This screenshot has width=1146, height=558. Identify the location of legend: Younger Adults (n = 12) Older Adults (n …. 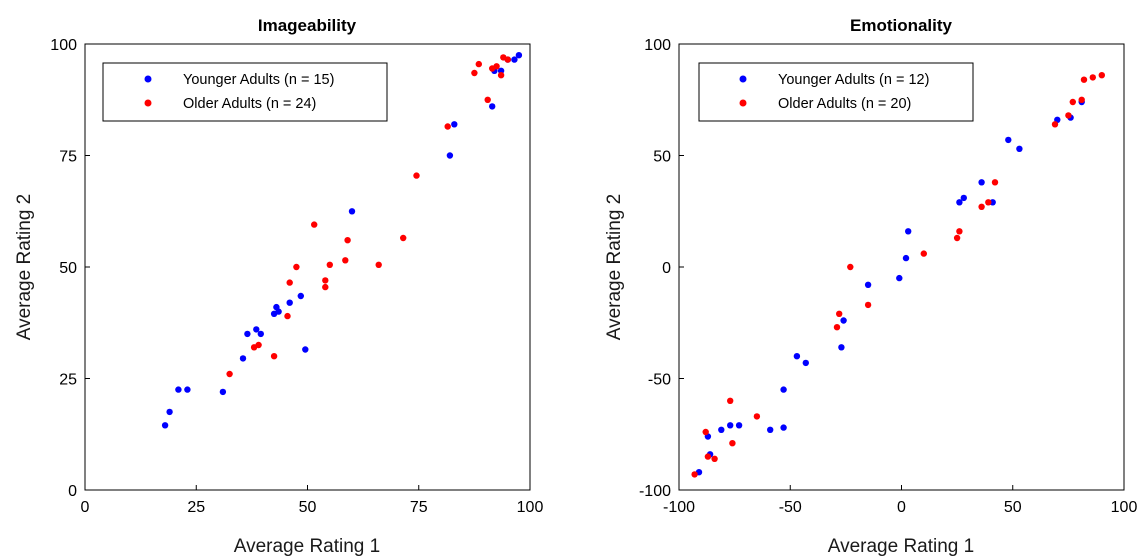
(836, 92).